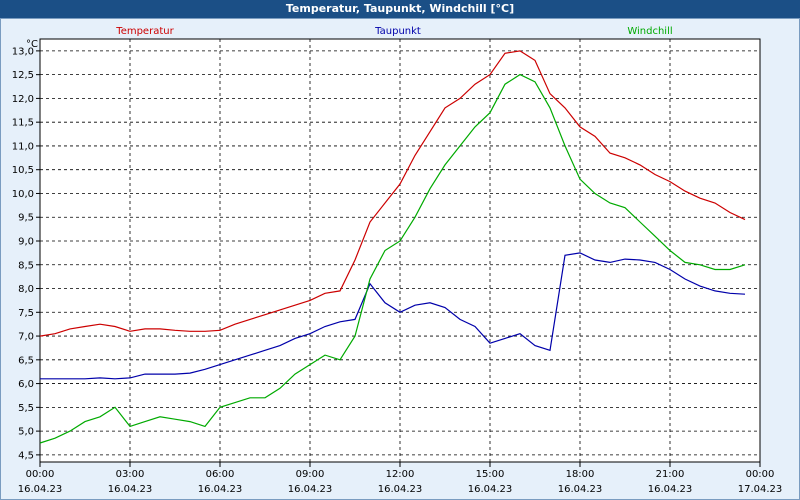 This screenshot has width=800, height=500. I want to click on y-tick-label: 8,5, so click(26, 265).